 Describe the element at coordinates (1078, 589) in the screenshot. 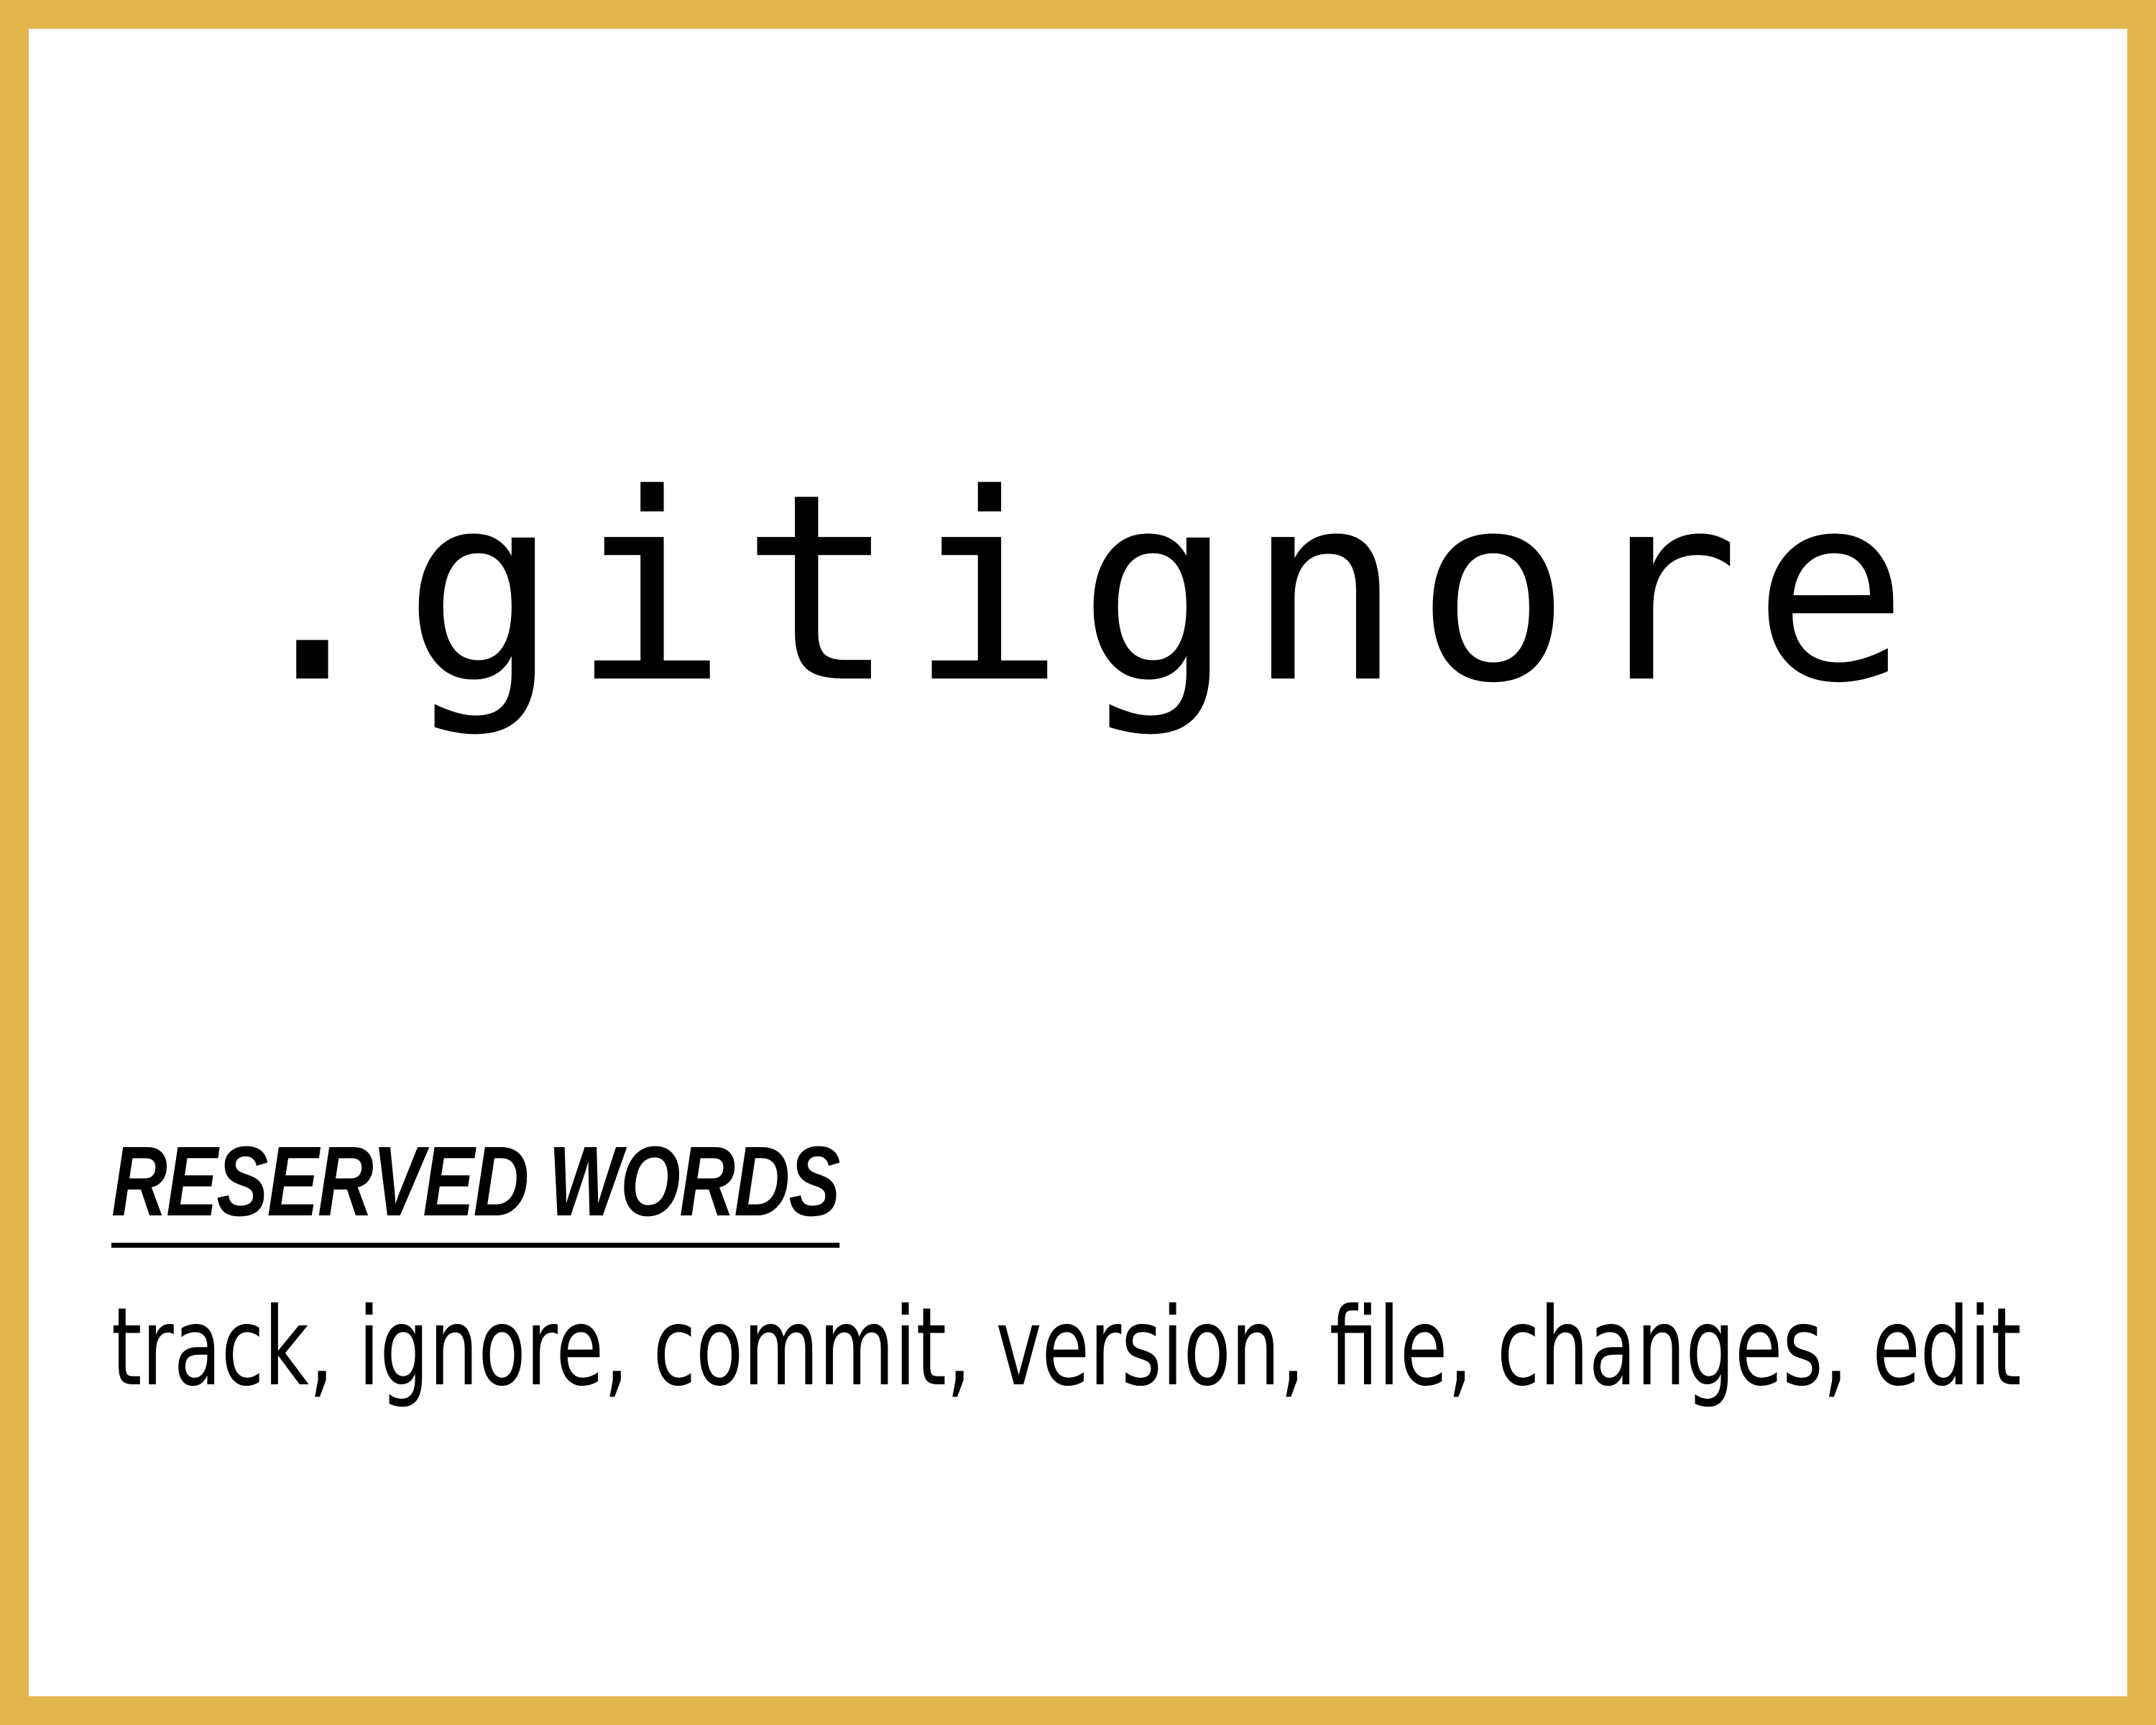

I see `page-title: .gitignore` at that location.